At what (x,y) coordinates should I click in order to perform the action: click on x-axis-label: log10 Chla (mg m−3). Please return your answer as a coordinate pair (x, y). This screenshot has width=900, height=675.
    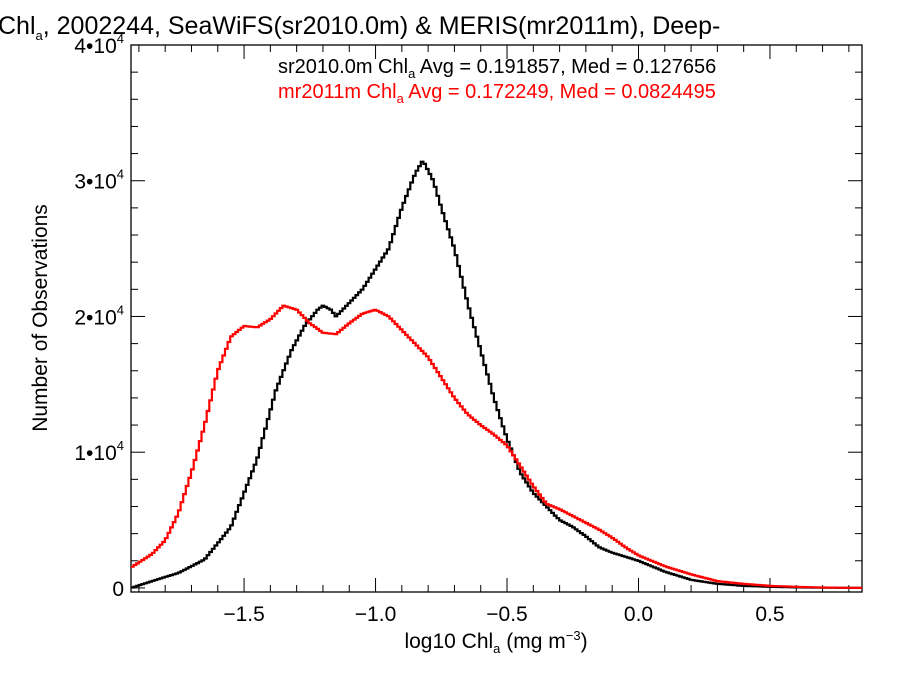
    Looking at the image, I should click on (495, 642).